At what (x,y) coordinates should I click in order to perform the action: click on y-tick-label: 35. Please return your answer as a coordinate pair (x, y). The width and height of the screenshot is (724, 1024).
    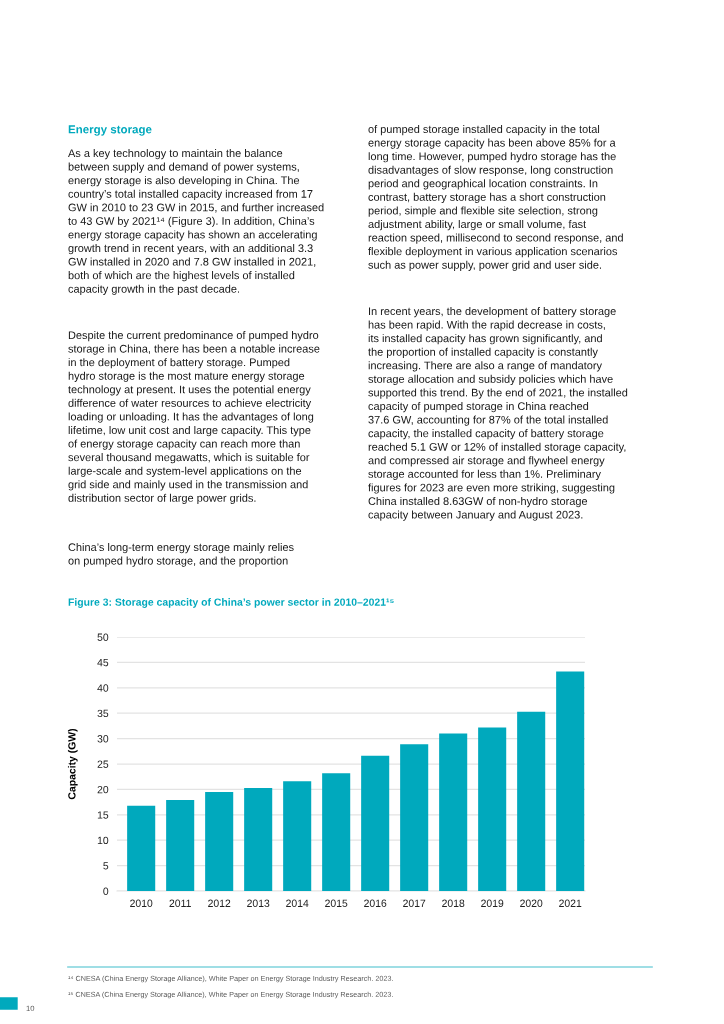
    Looking at the image, I should click on (103, 713).